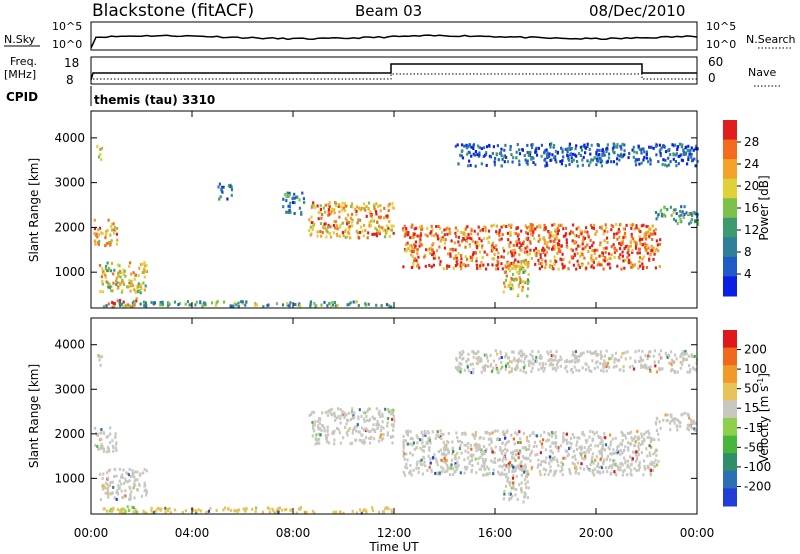 This screenshot has height=554, width=800. Describe the element at coordinates (764, 424) in the screenshot. I see `velocity-colorbar-label-main: Velocity [m s` at that location.